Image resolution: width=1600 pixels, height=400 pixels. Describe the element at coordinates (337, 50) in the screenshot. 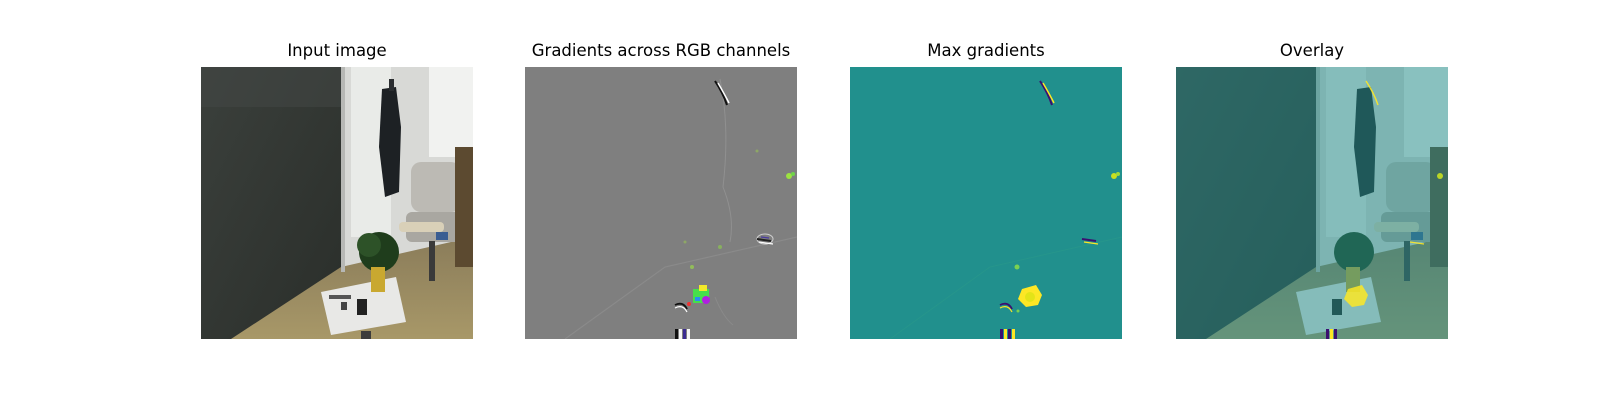

I see `panel-title: Input image` at that location.